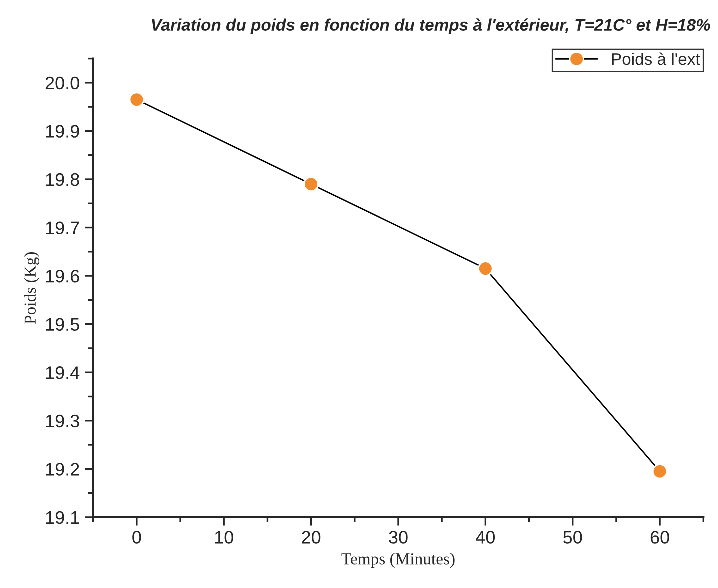  I want to click on legend-label: Poids à l'ext, so click(656, 59).